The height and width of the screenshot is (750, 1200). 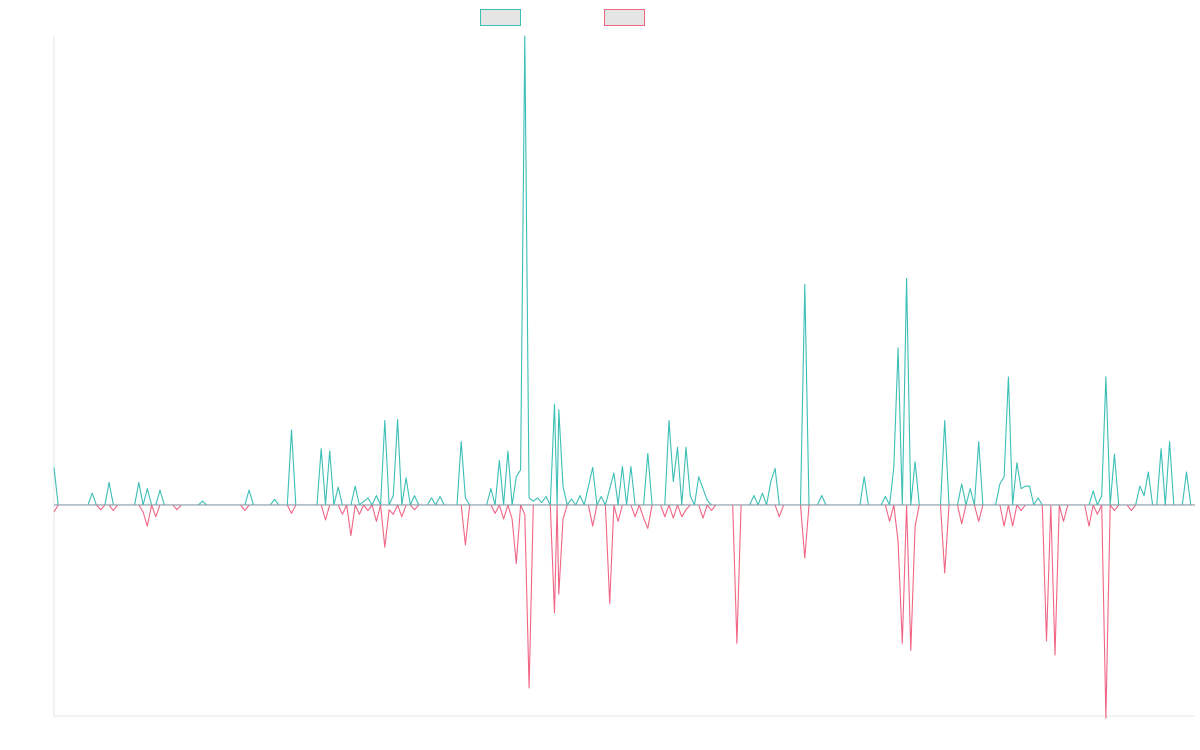 What do you see at coordinates (624, 17) in the screenshot?
I see `legend-swatch-negative` at bounding box center [624, 17].